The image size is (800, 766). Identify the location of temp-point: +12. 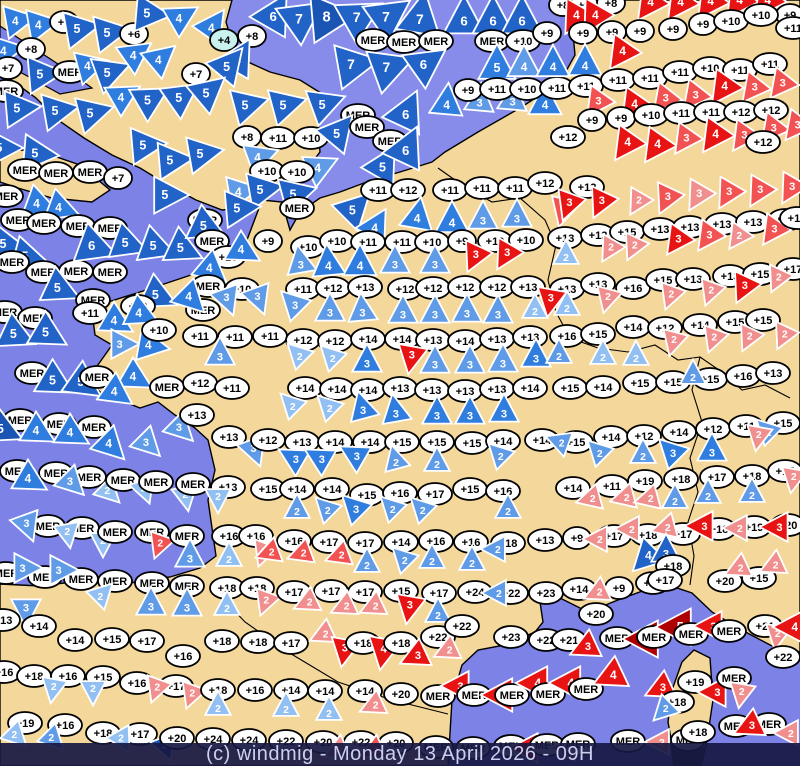
(200, 383).